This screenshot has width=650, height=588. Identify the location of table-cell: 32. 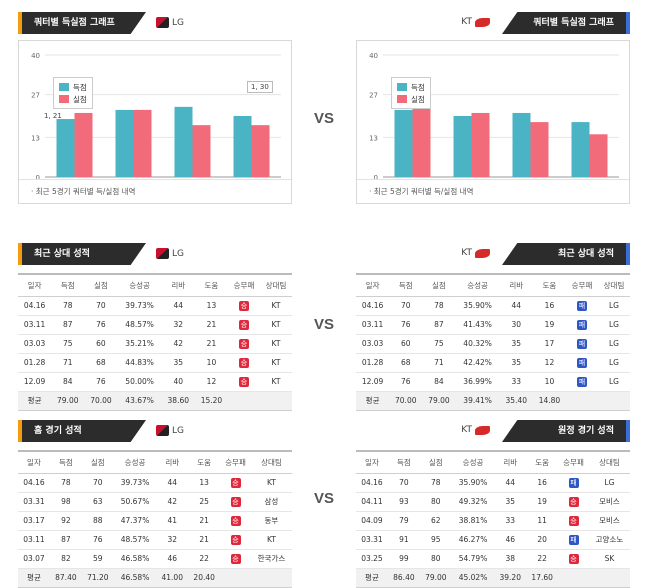
(172, 540).